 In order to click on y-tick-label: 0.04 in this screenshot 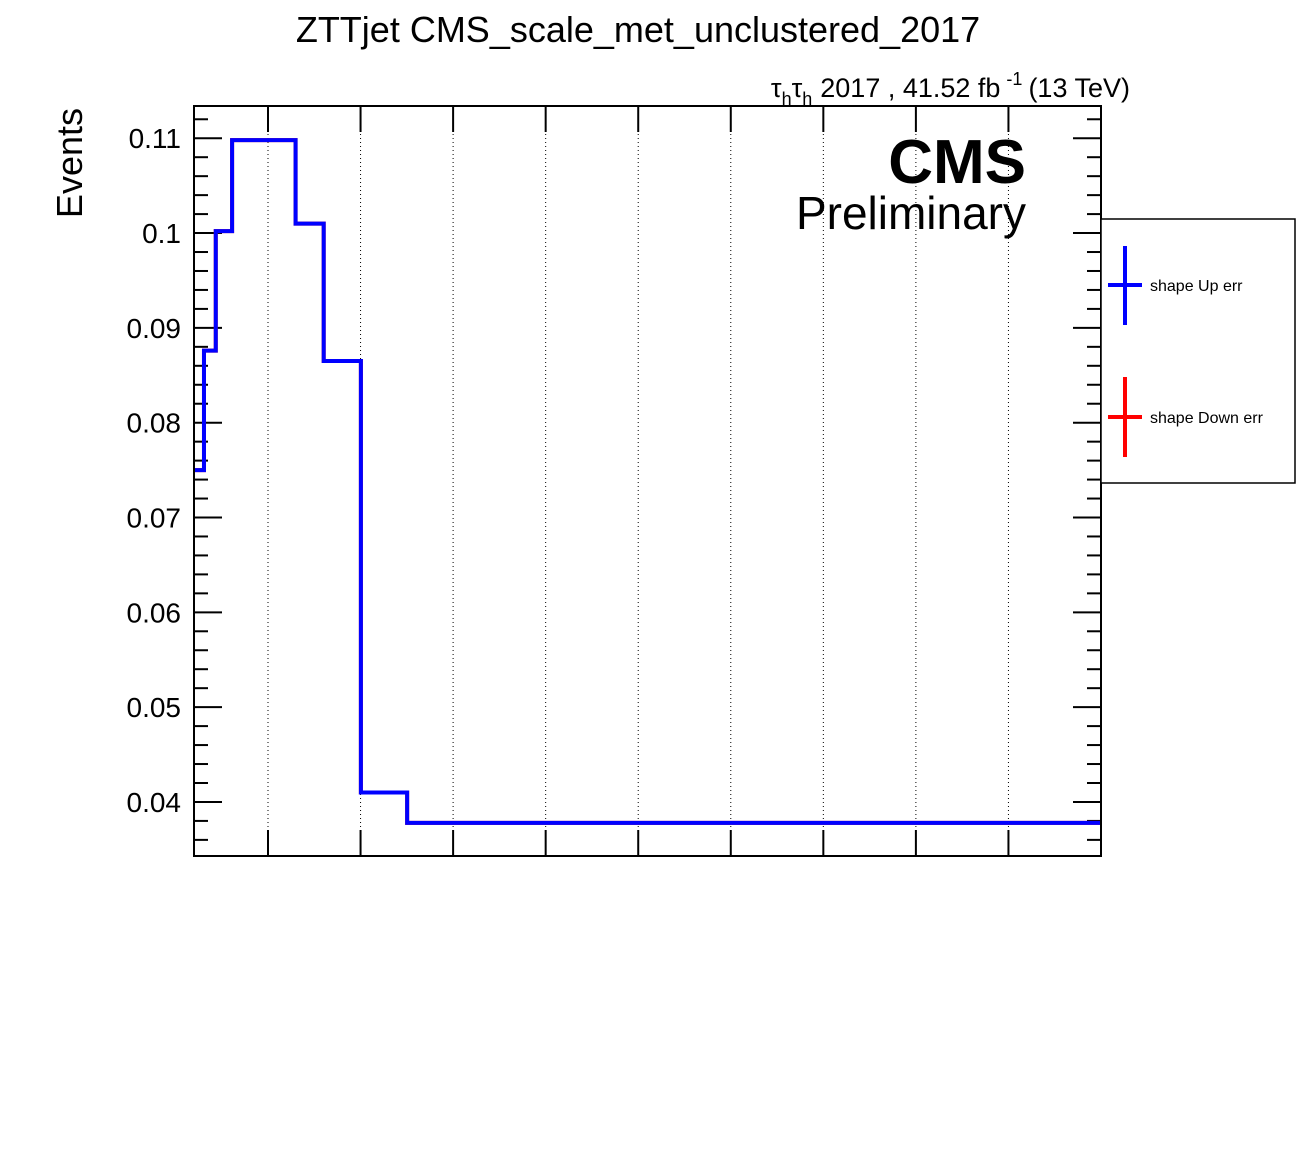, I will do `click(154, 802)`.